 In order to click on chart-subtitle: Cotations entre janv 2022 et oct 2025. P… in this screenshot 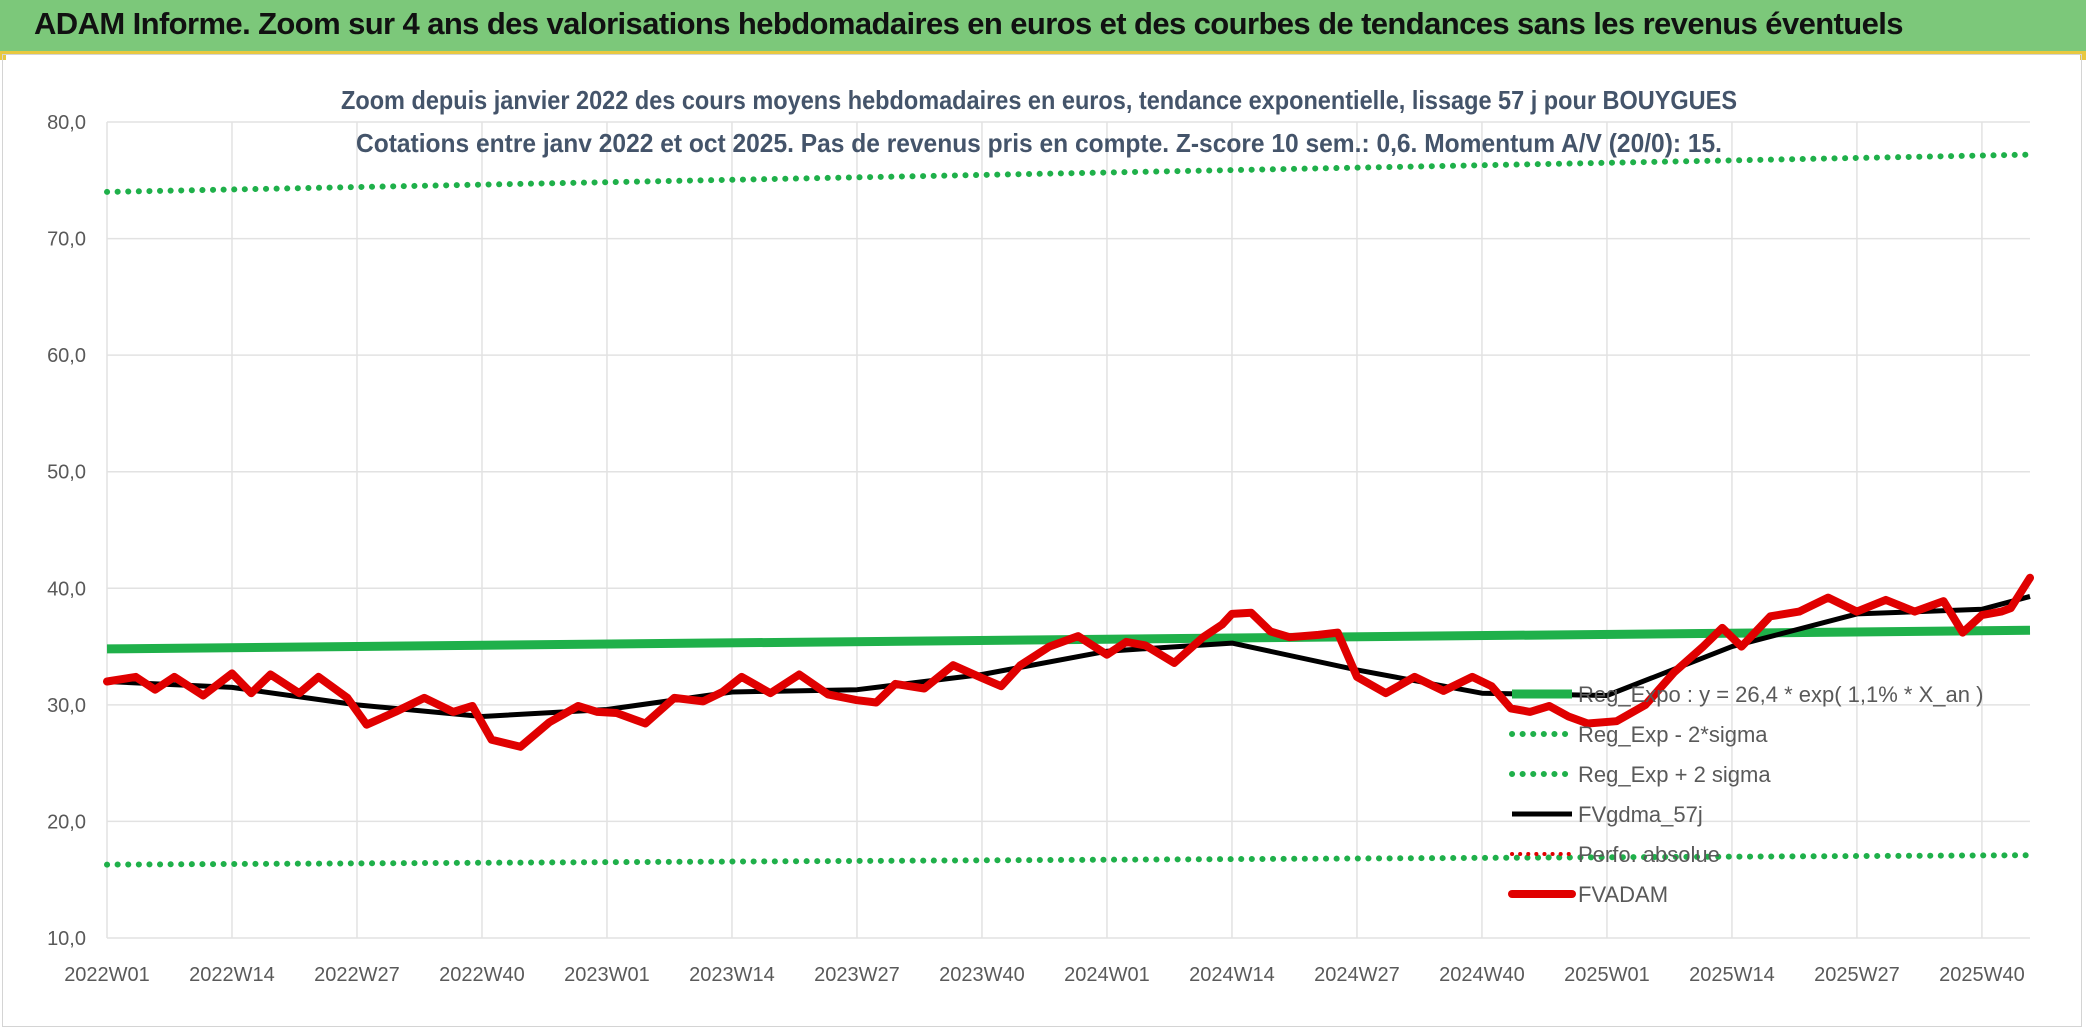, I will do `click(1039, 143)`.